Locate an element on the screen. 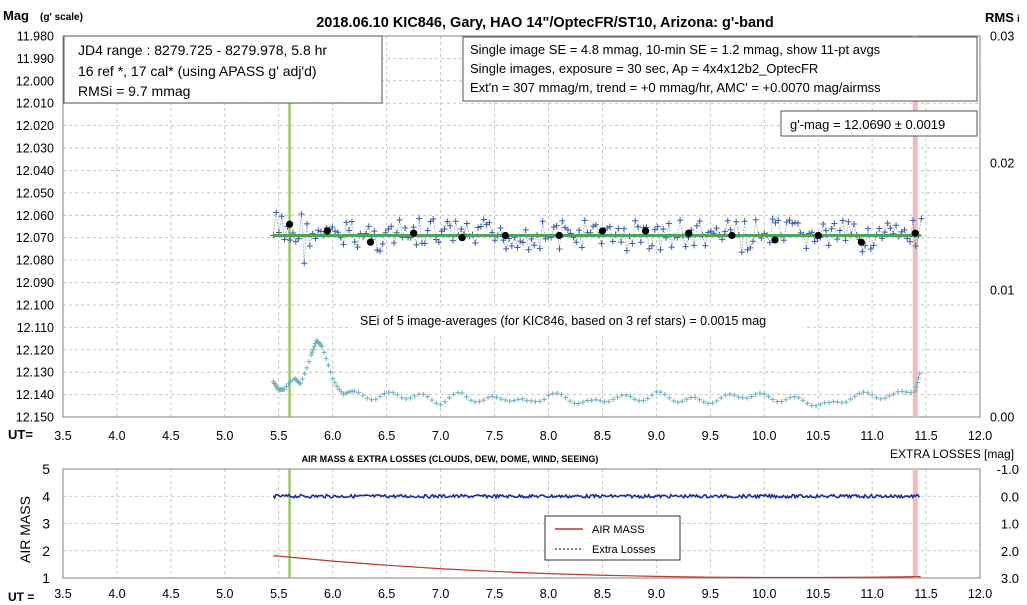 This screenshot has width=1027, height=605. top-x-tick-label: 6.5 is located at coordinates (386, 436).